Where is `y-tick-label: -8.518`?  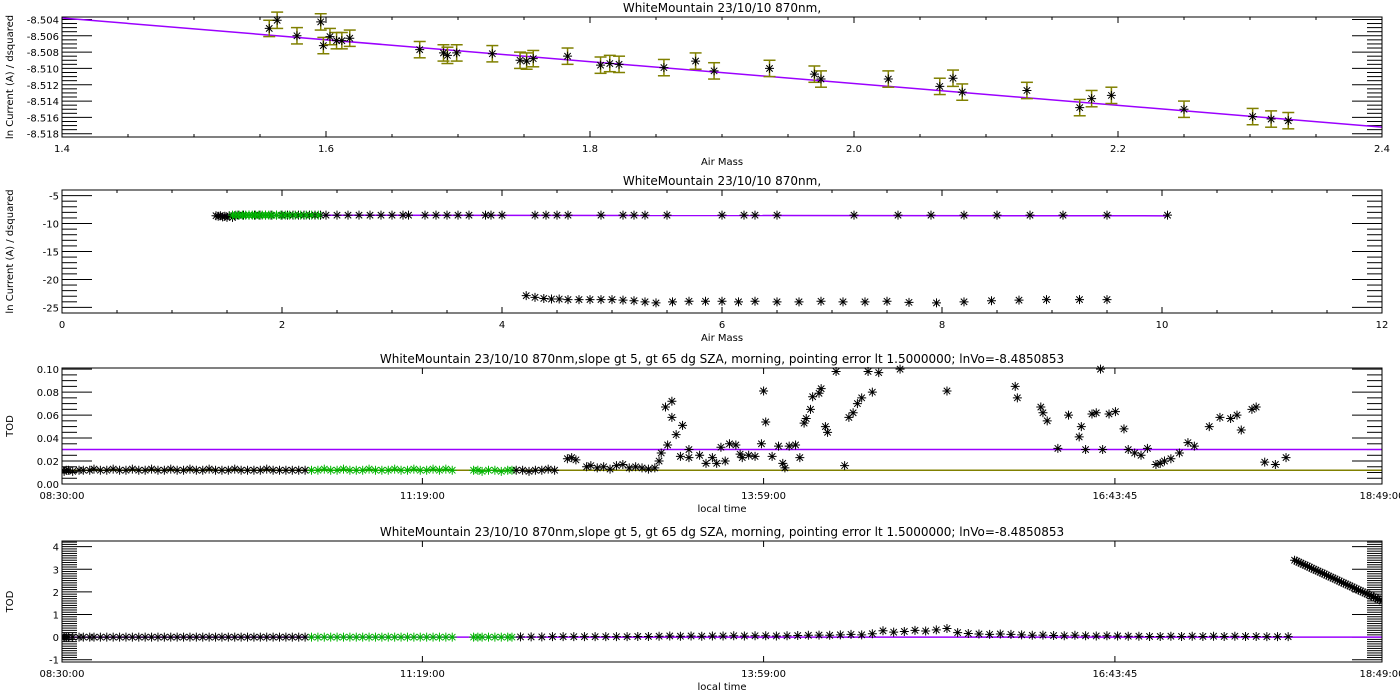
y-tick-label: -8.518 is located at coordinates (43, 135).